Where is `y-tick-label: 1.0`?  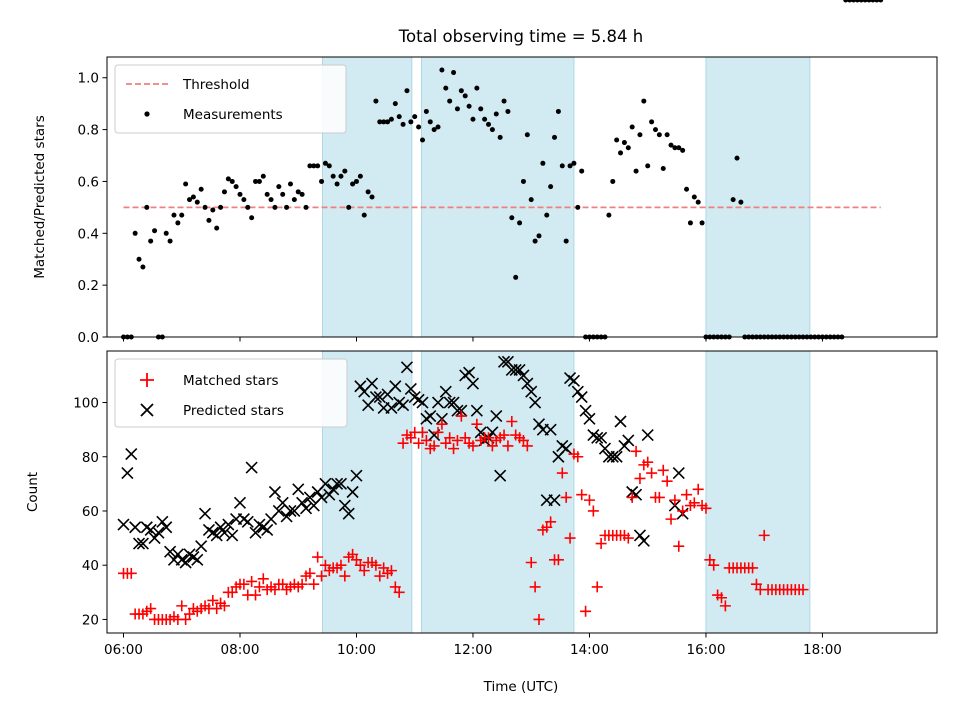
y-tick-label: 1.0 is located at coordinates (88, 79).